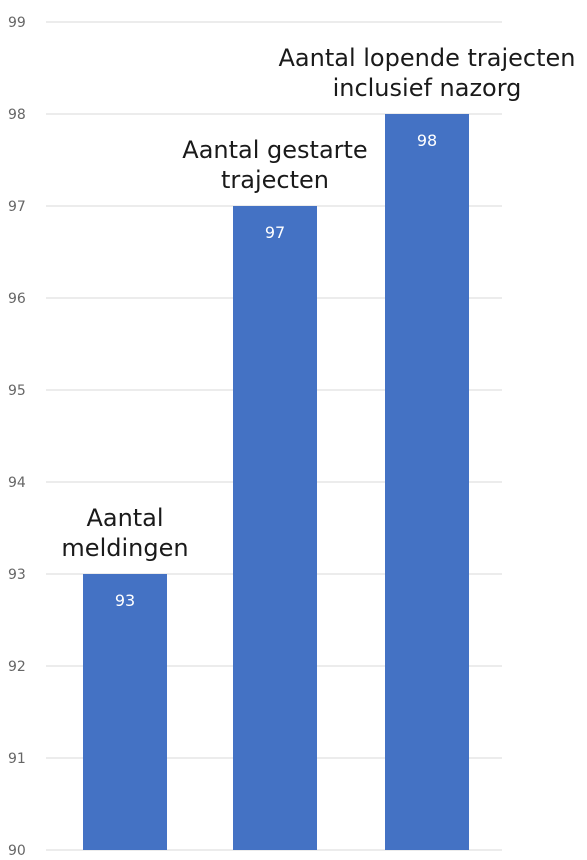 Image resolution: width=587 pixels, height=860 pixels. Describe the element at coordinates (17, 207) in the screenshot. I see `y-tick-label: 97` at that location.